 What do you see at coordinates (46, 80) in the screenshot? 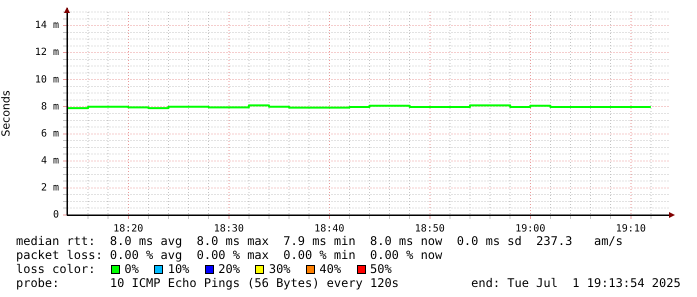
I see `y-tick-label: 10 m` at bounding box center [46, 80].